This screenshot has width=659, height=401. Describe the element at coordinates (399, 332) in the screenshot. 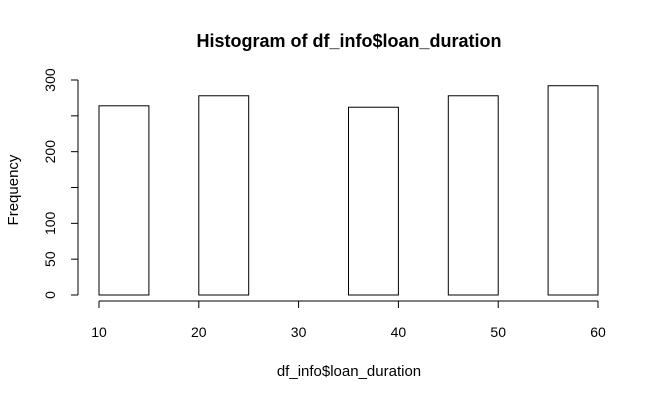

I see `x-tick-label: 40` at that location.